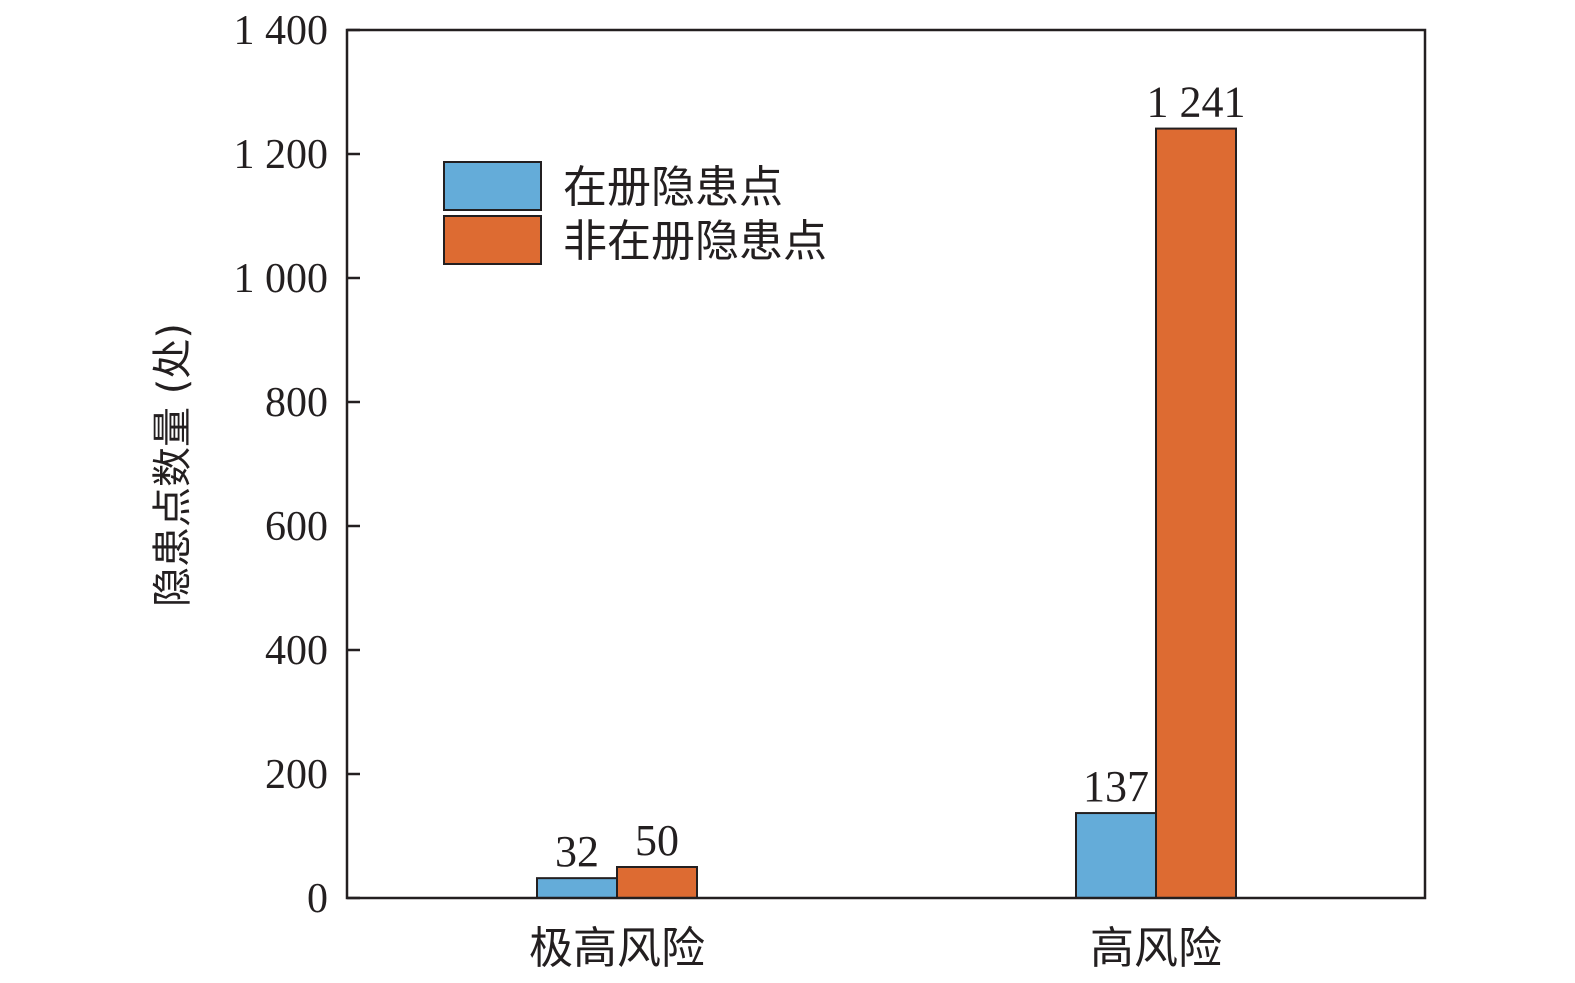  Describe the element at coordinates (281, 279) in the screenshot. I see `y-tick-label: 1 000` at that location.